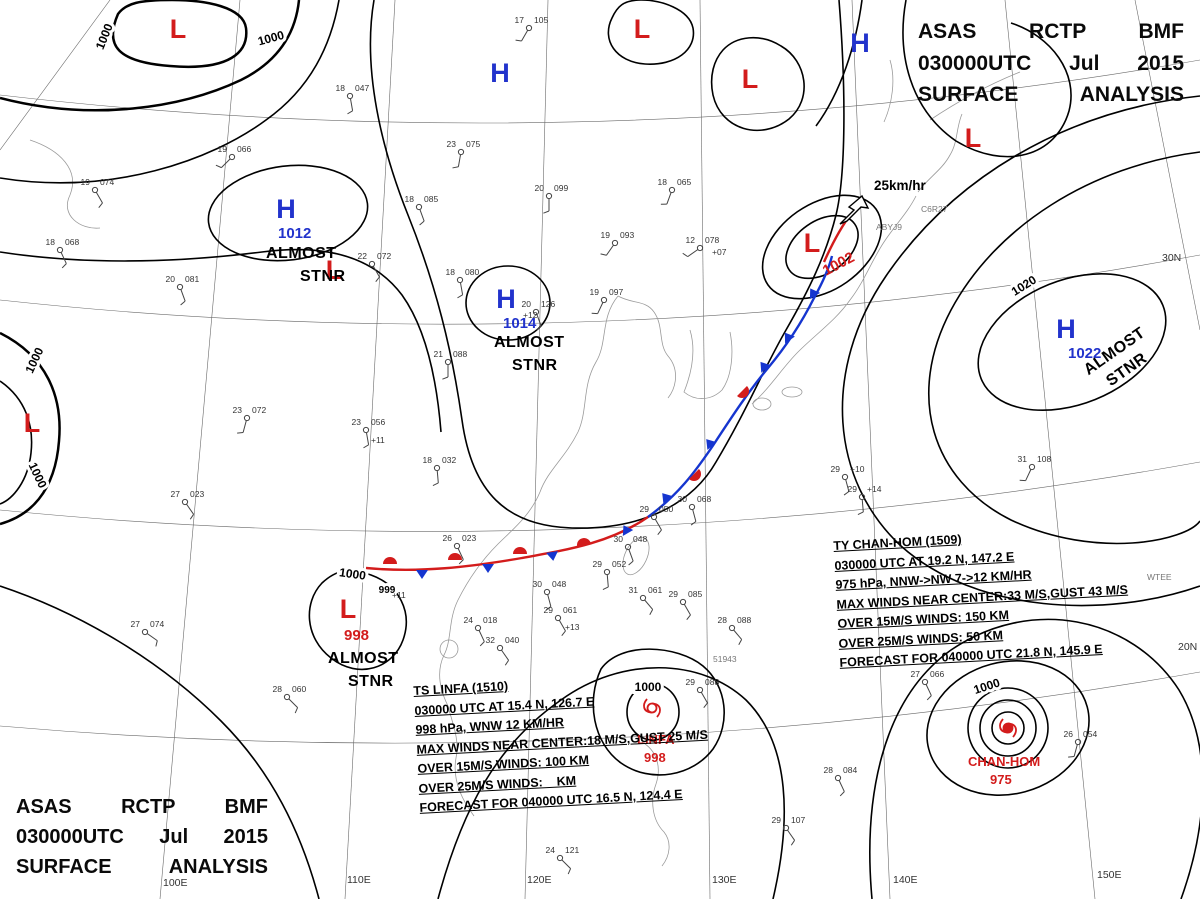  Describe the element at coordinates (378, 422) in the screenshot. I see `station-pressure: 056` at that location.